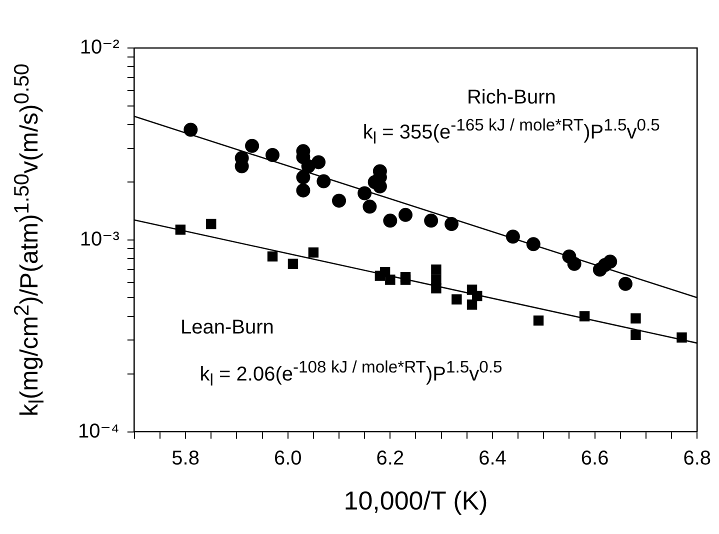 The width and height of the screenshot is (719, 534). Describe the element at coordinates (511, 98) in the screenshot. I see `annotation: Rich-Burn` at that location.